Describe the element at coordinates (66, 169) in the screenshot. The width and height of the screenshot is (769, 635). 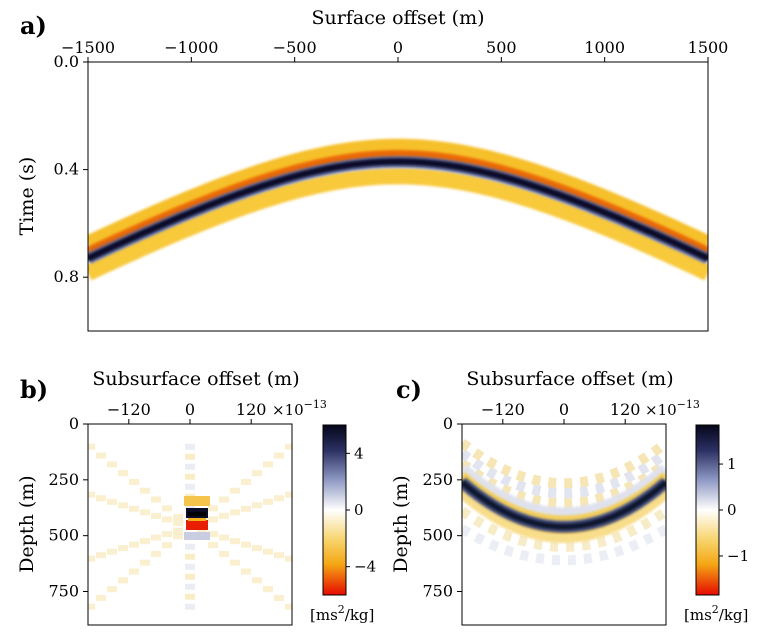
I see `y-tick-label: 0.4` at that location.